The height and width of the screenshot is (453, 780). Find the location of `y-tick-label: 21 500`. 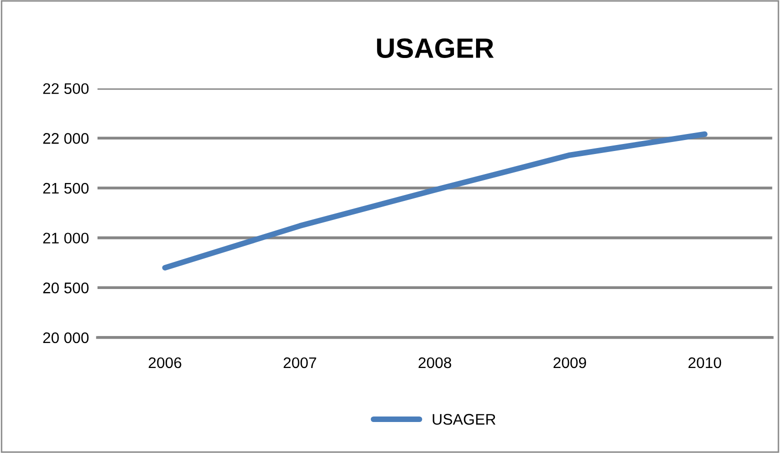

y-tick-label: 21 500 is located at coordinates (66, 188).